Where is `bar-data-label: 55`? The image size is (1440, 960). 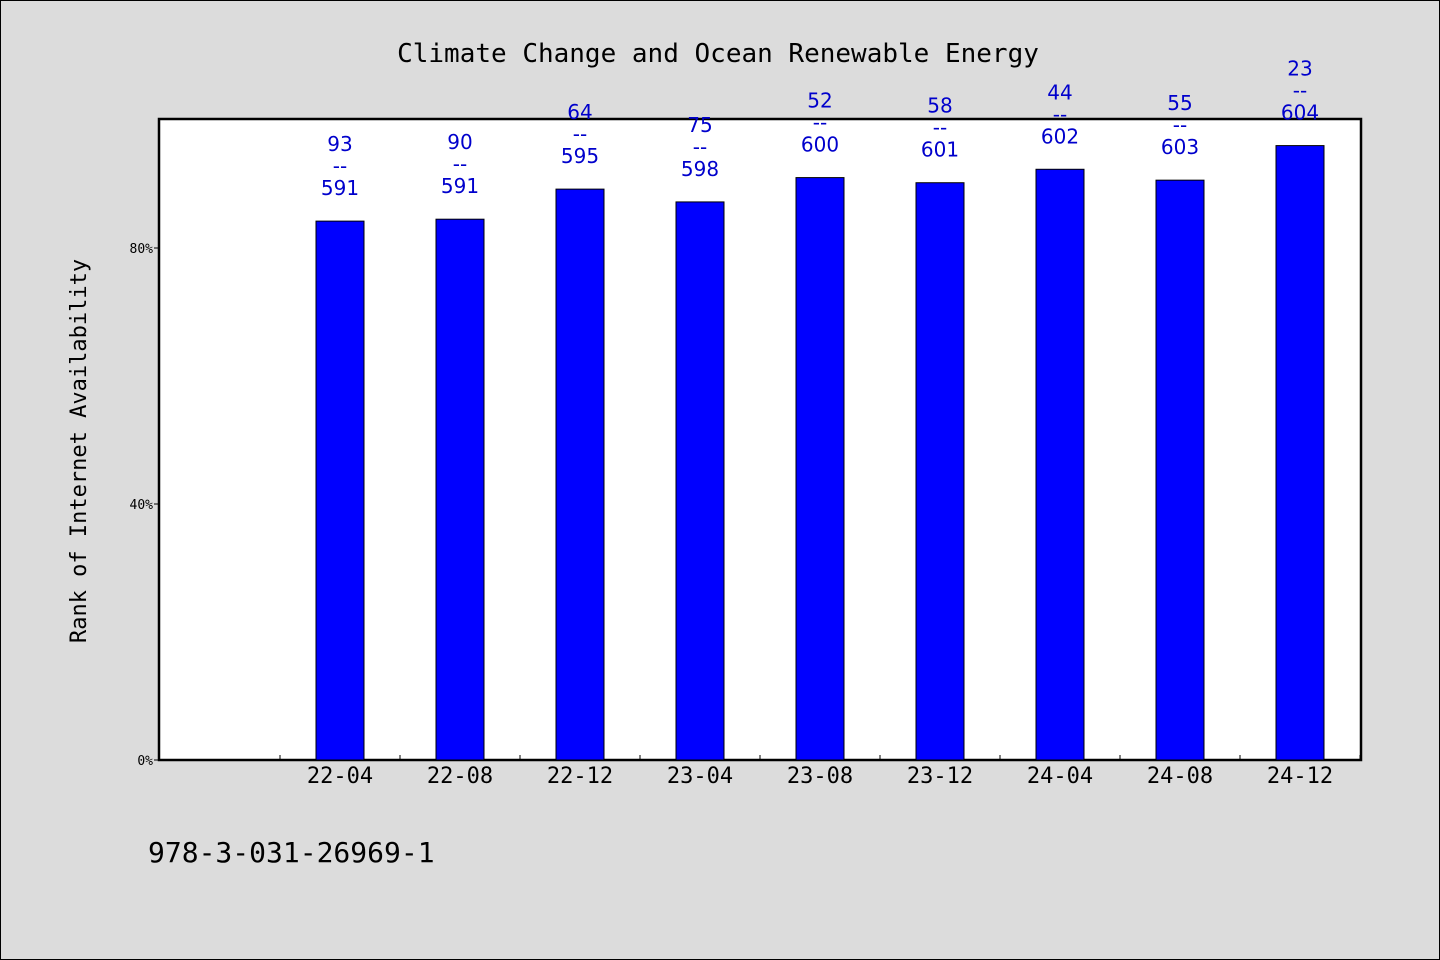
bar-data-label: 55 is located at coordinates (1179, 103).